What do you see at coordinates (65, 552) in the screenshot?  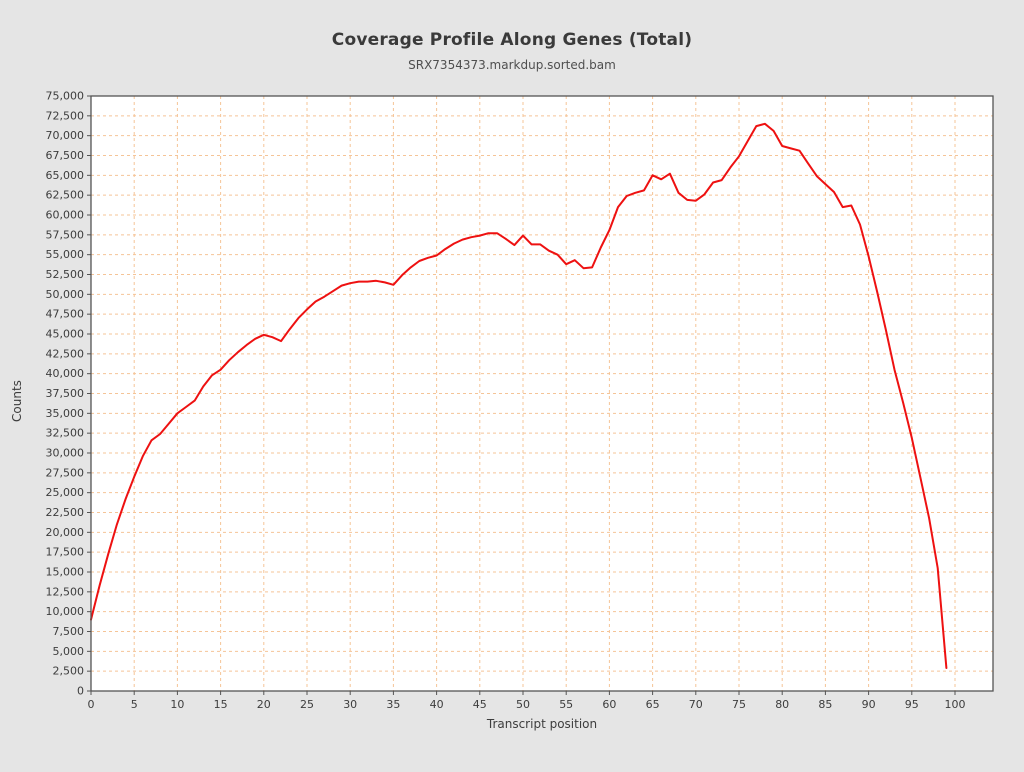 I see `y-tick-label: 17,500` at bounding box center [65, 552].